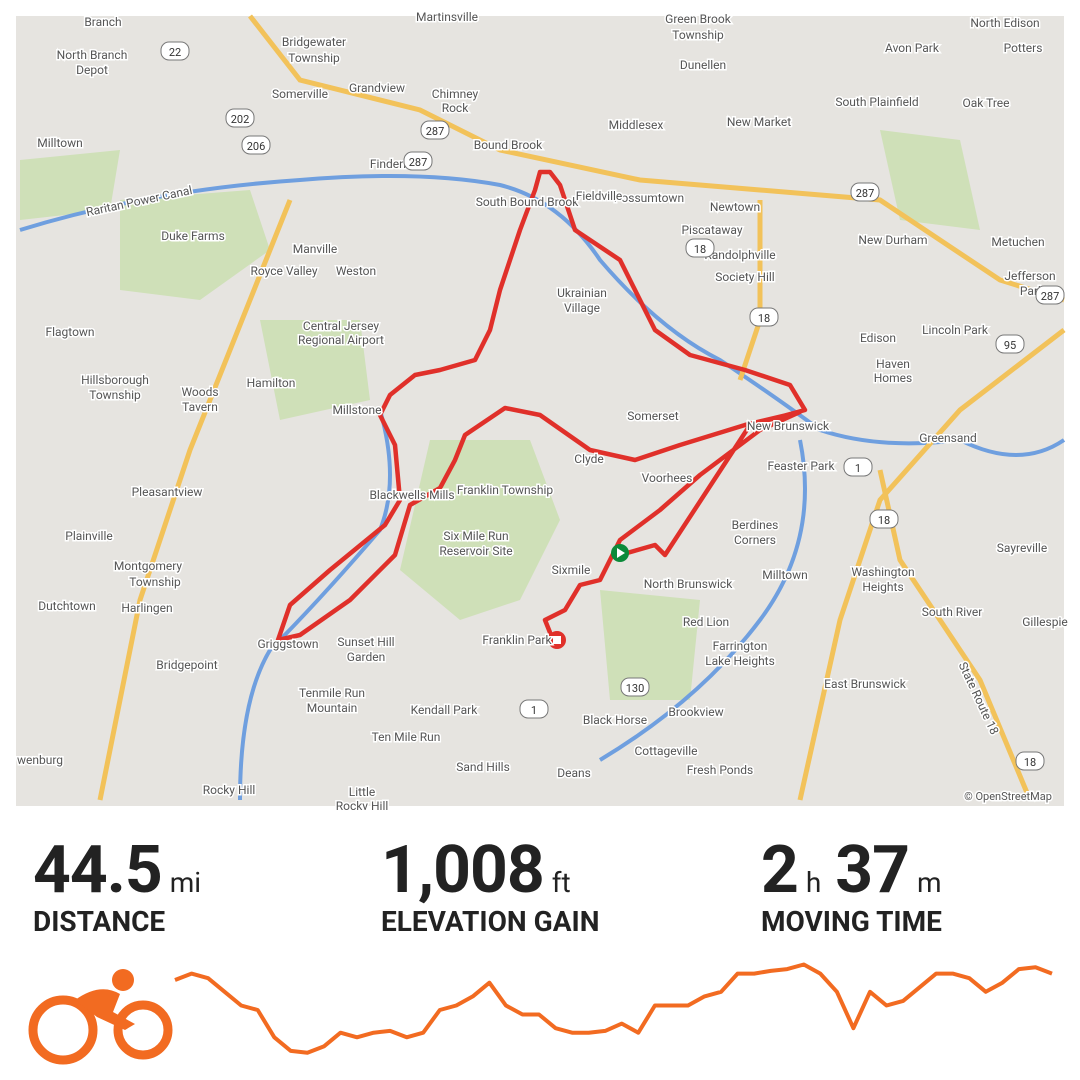 The width and height of the screenshot is (1080, 1080). Describe the element at coordinates (283, 271) in the screenshot. I see `place-label: Royce Valley` at that location.